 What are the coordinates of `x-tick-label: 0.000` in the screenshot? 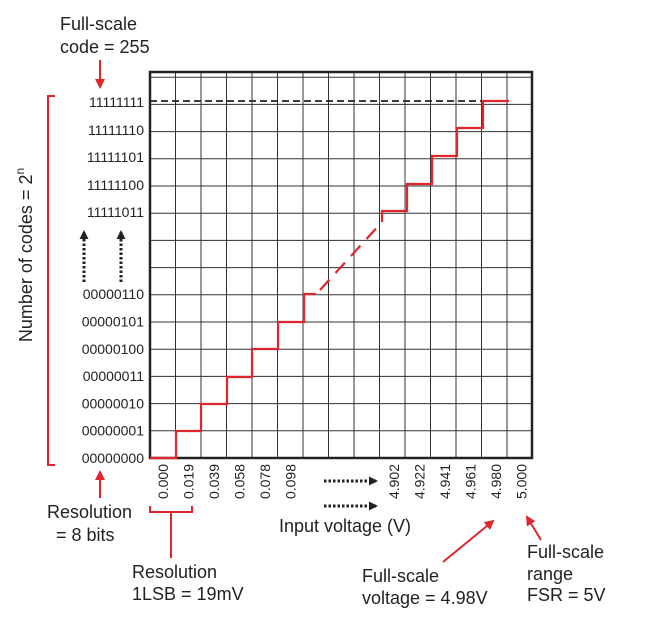 It's located at (163, 481).